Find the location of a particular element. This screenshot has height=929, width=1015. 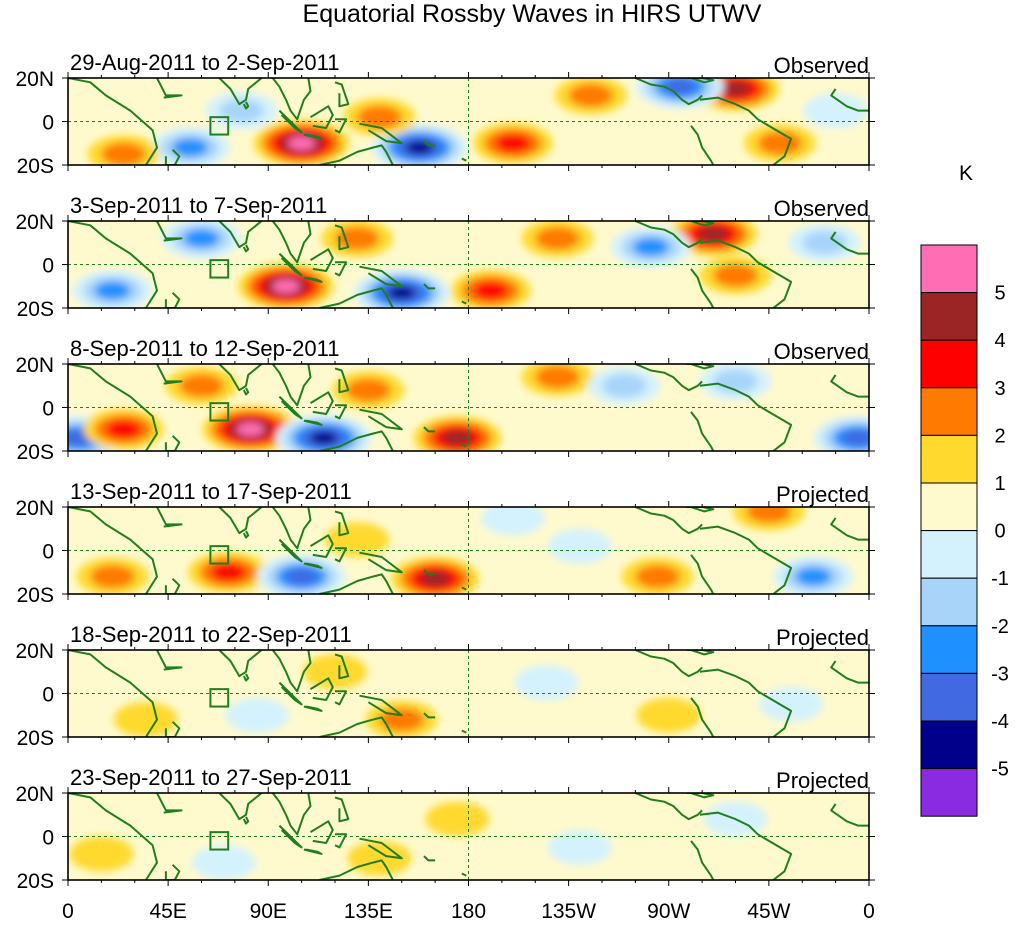

colorbar-units-label: K is located at coordinates (966, 173).